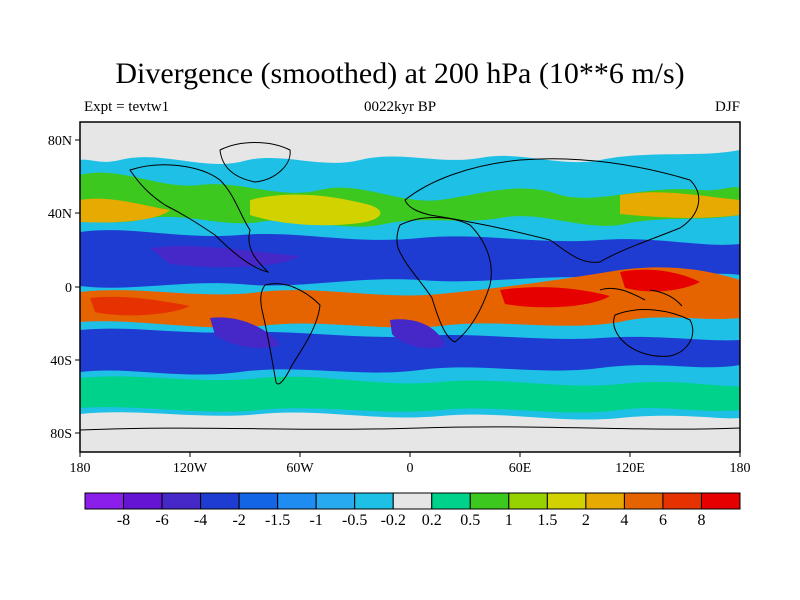  What do you see at coordinates (653, 333) in the screenshot?
I see `australia-coast` at bounding box center [653, 333].